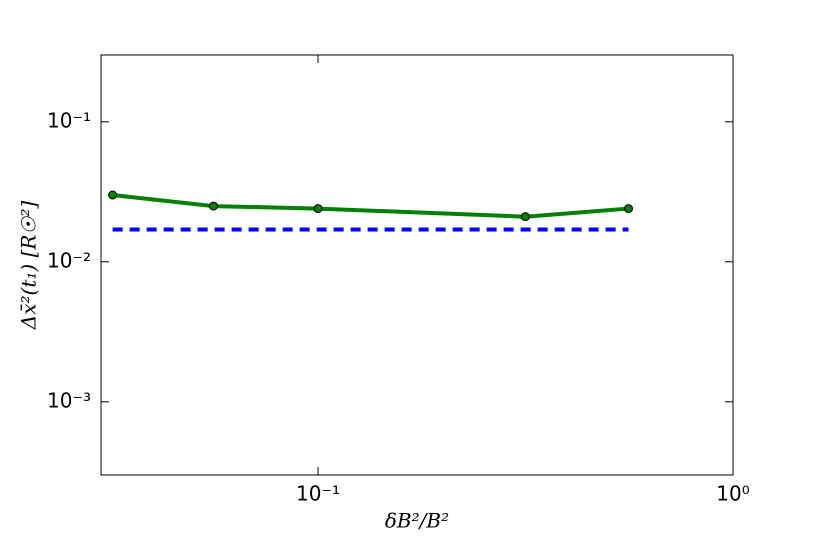 Image resolution: width=814 pixels, height=543 pixels. Describe the element at coordinates (318, 494) in the screenshot. I see `x-tick-label: 10⁻¹` at that location.